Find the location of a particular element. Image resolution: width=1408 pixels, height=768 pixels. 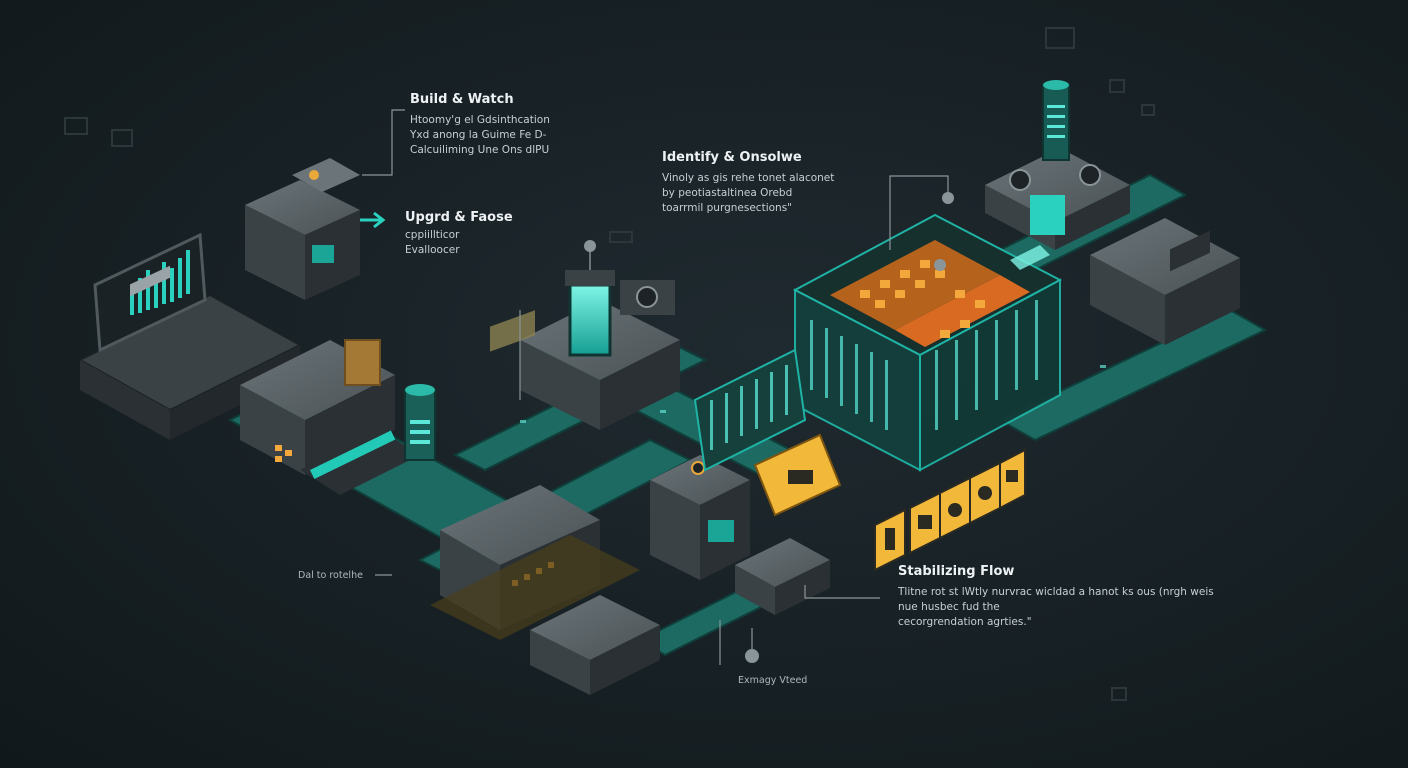

identify-line-3: toarrmil purgnesections" is located at coordinates (727, 208).